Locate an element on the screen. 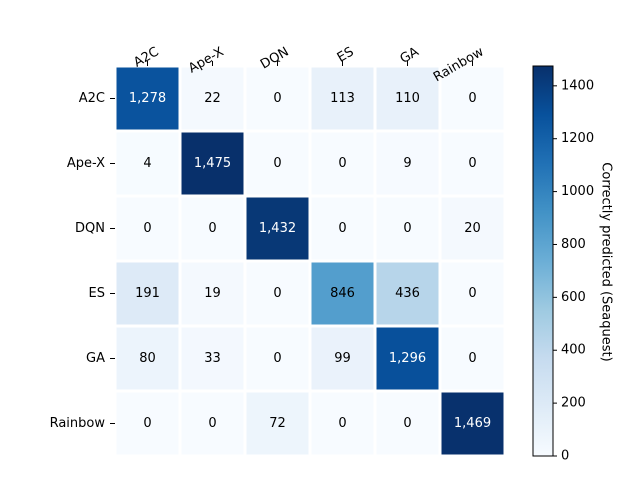  cell-value-label: 19 is located at coordinates (212, 293).